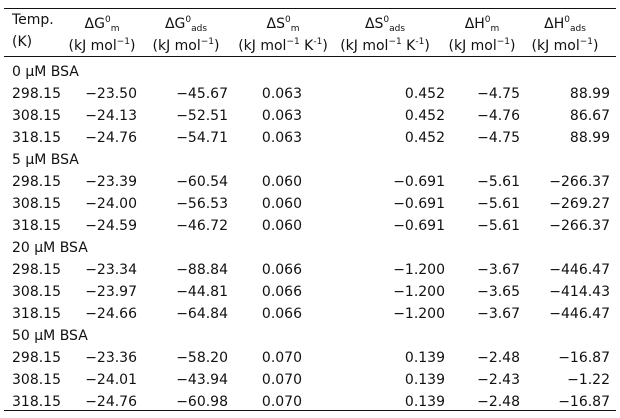 This screenshot has height=418, width=620. I want to click on header-title: ΔH0ads, so click(565, 24).